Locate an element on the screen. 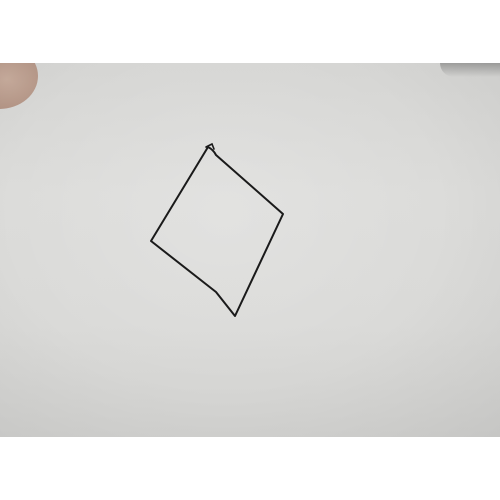 Image resolution: width=500 pixels, height=500 pixels. sketch-canvas is located at coordinates (217, 229).